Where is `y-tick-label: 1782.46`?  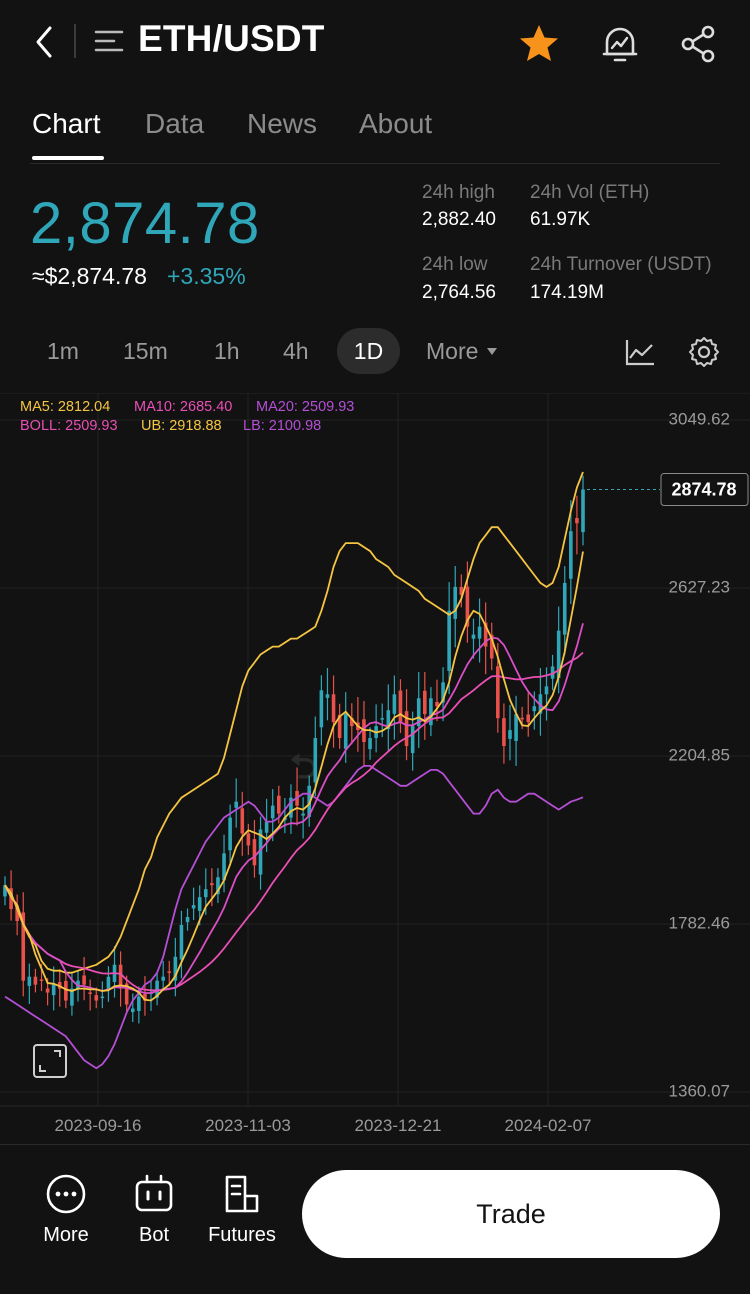
y-tick-label: 1782.46 is located at coordinates (699, 922).